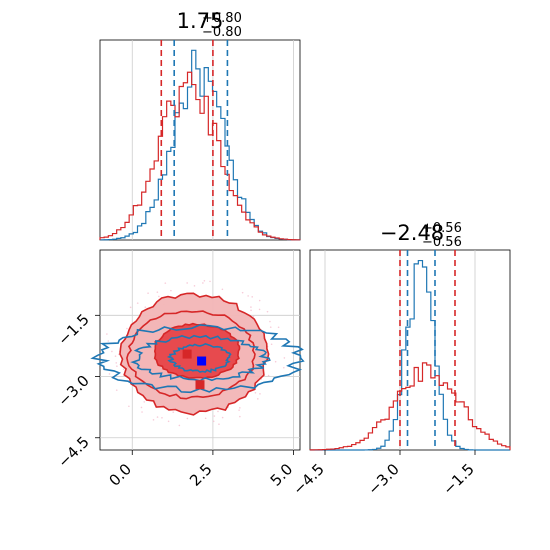 This screenshot has width=550, height=550. What do you see at coordinates (73, 452) in the screenshot?
I see `joint-y-tick-label: −4.5` at bounding box center [73, 452].